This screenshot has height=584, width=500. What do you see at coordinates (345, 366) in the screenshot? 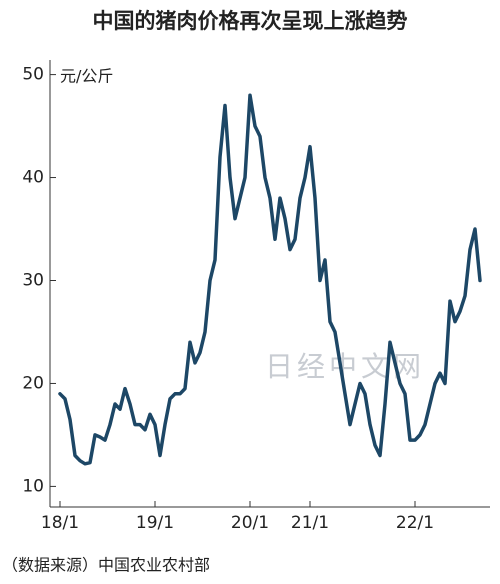
I see `watermark: 日经中文网` at bounding box center [345, 366].